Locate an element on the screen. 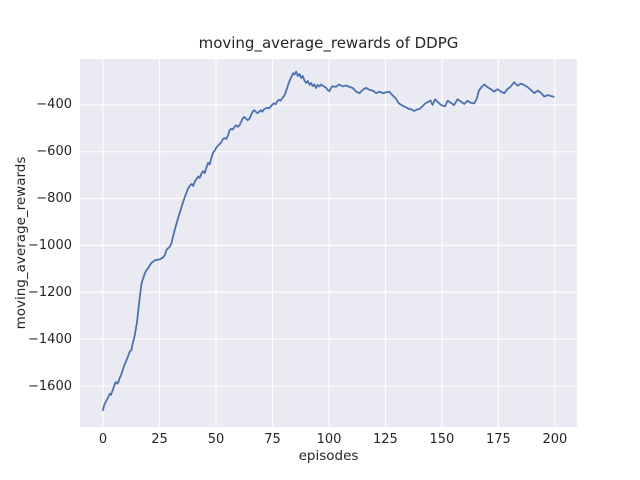 This screenshot has width=640, height=480. y-tick-label: −1400 is located at coordinates (50, 339).